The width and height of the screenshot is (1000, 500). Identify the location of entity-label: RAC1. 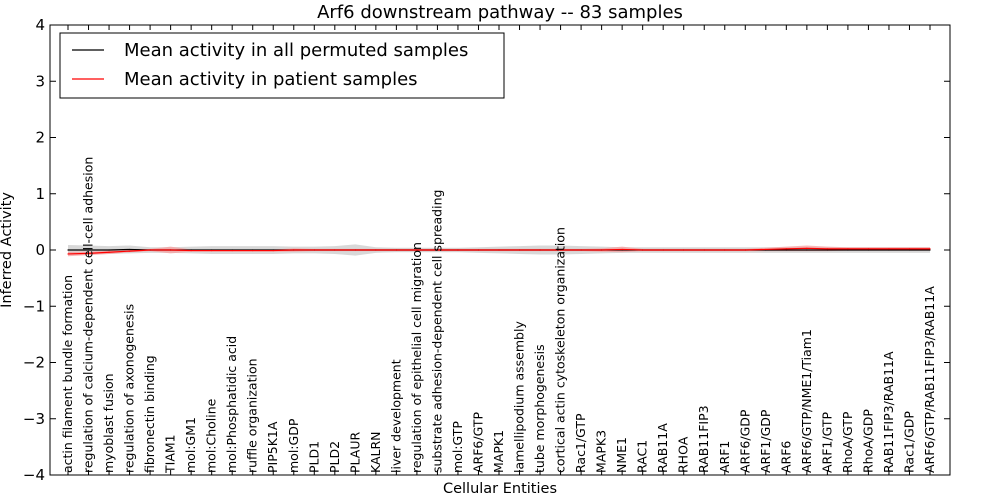
(642, 456).